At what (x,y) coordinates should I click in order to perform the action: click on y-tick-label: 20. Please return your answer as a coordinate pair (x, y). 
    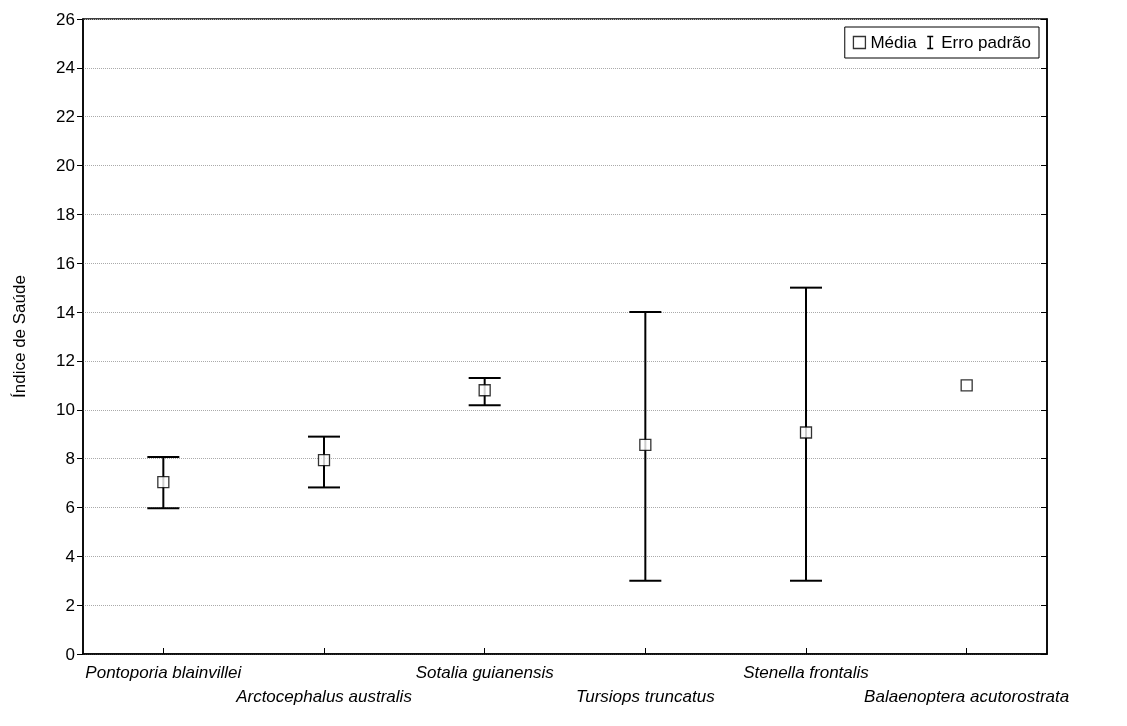
    Looking at the image, I should click on (65, 166).